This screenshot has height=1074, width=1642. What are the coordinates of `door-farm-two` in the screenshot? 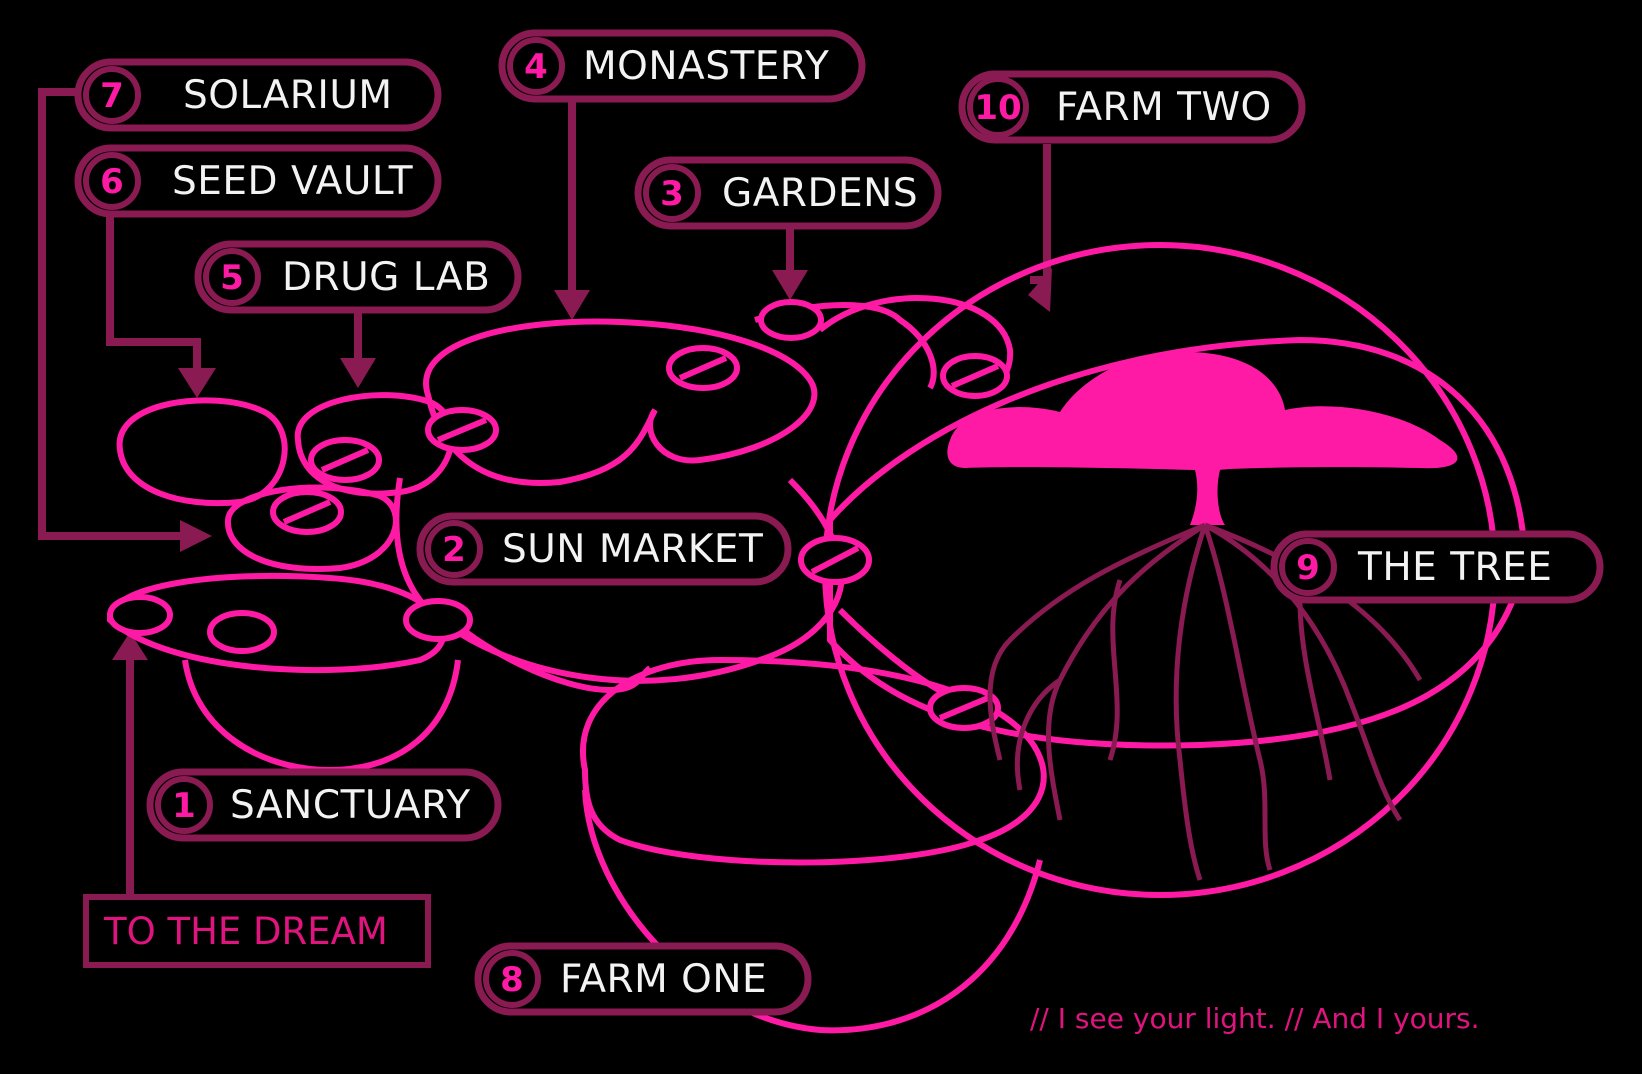 It's located at (975, 376).